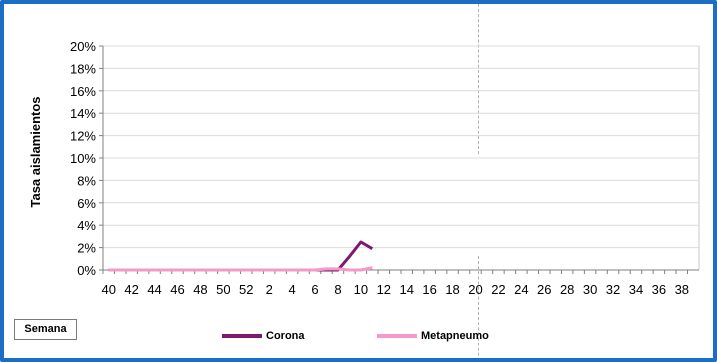  Describe the element at coordinates (86, 225) in the screenshot. I see `y-tick-label: 4%` at that location.